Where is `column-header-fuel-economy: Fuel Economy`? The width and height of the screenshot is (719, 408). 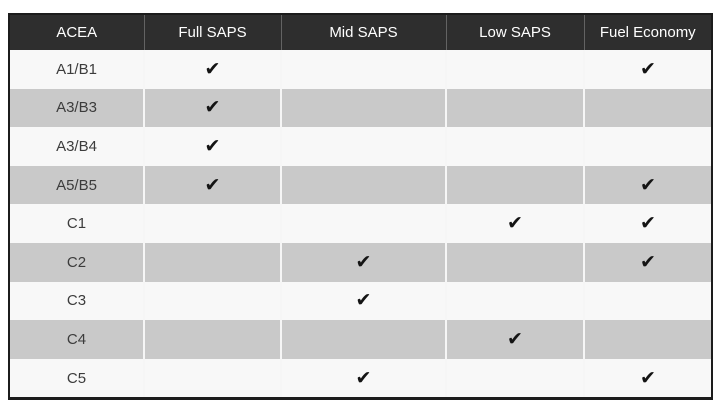 column-header-fuel-economy: Fuel Economy is located at coordinates (647, 32).